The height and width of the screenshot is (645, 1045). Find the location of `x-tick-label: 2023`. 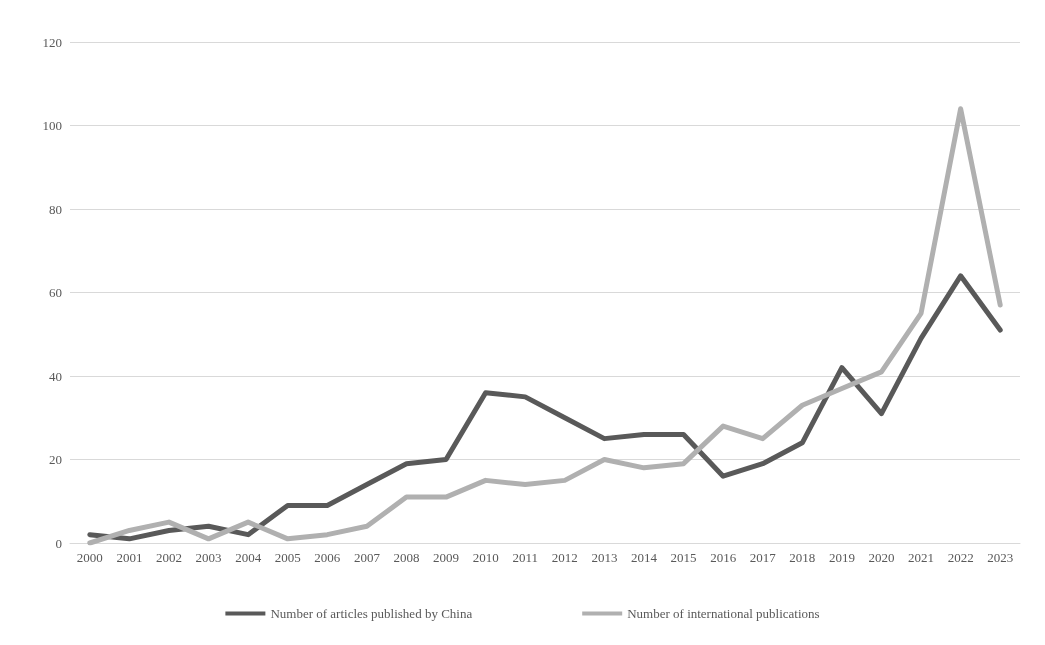

x-tick-label: 2023 is located at coordinates (1000, 557).